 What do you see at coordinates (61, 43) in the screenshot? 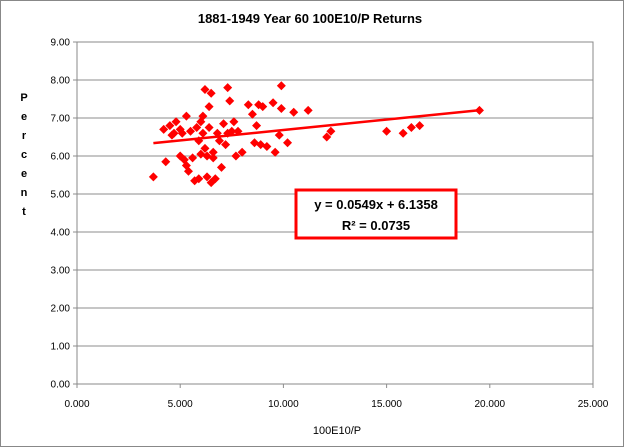
I see `y-tick-label: 9.00` at bounding box center [61, 43].